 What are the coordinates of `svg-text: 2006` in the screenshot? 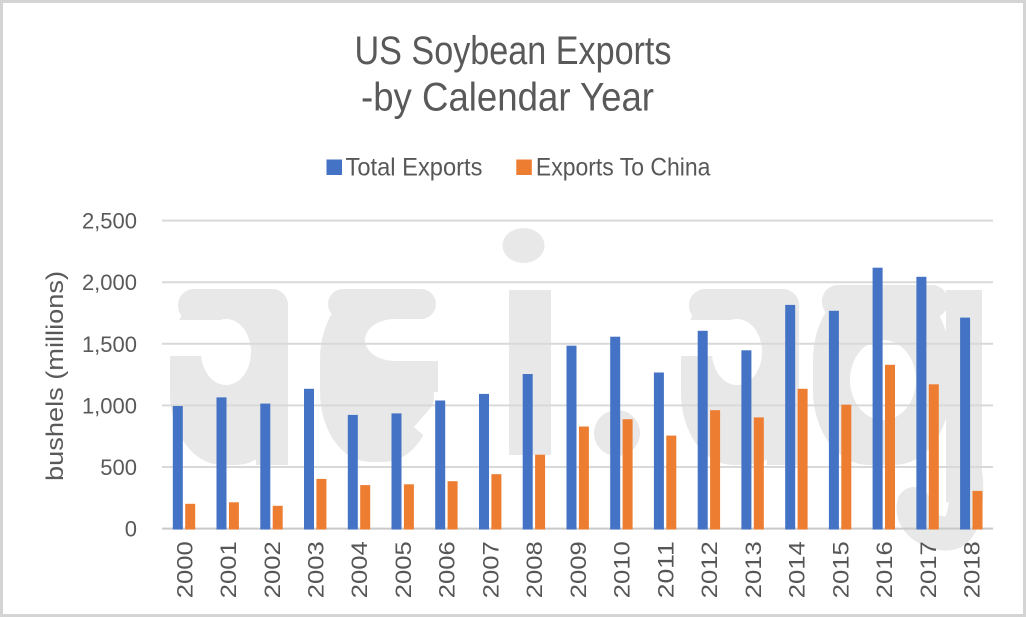 It's located at (447, 569).